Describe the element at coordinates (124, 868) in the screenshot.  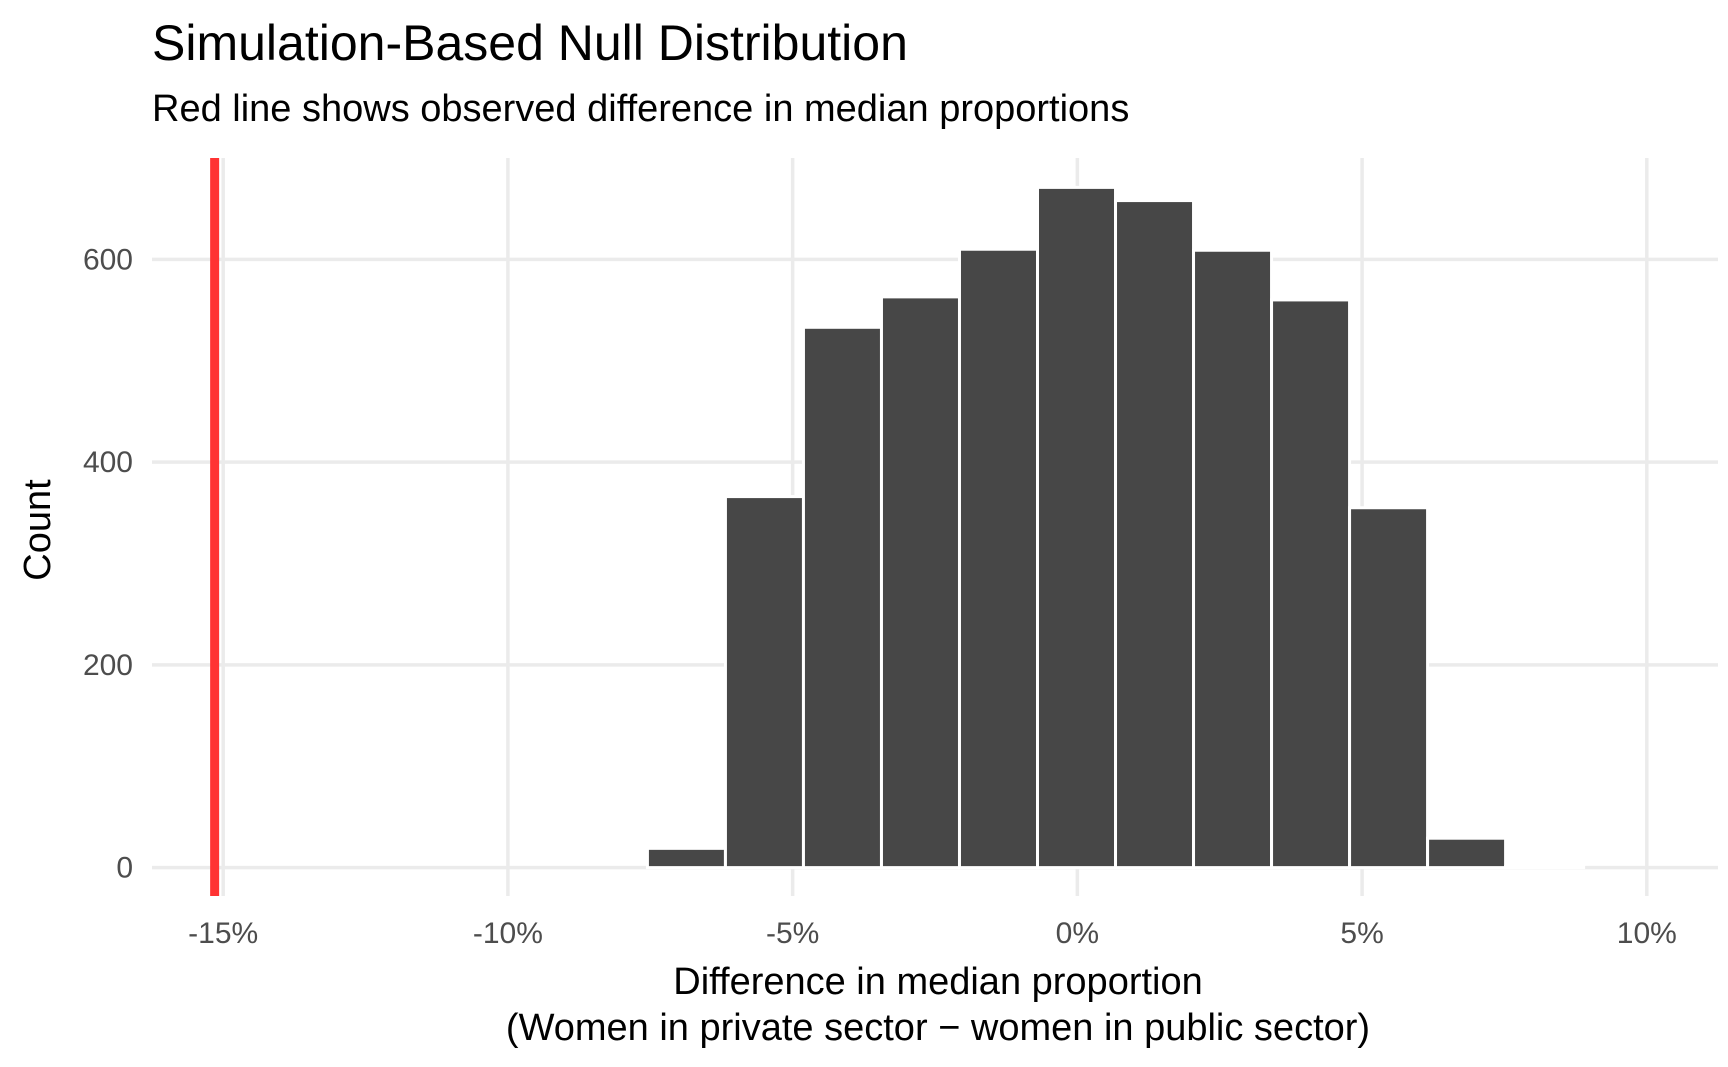
I see `y-tick-label: 0` at that location.